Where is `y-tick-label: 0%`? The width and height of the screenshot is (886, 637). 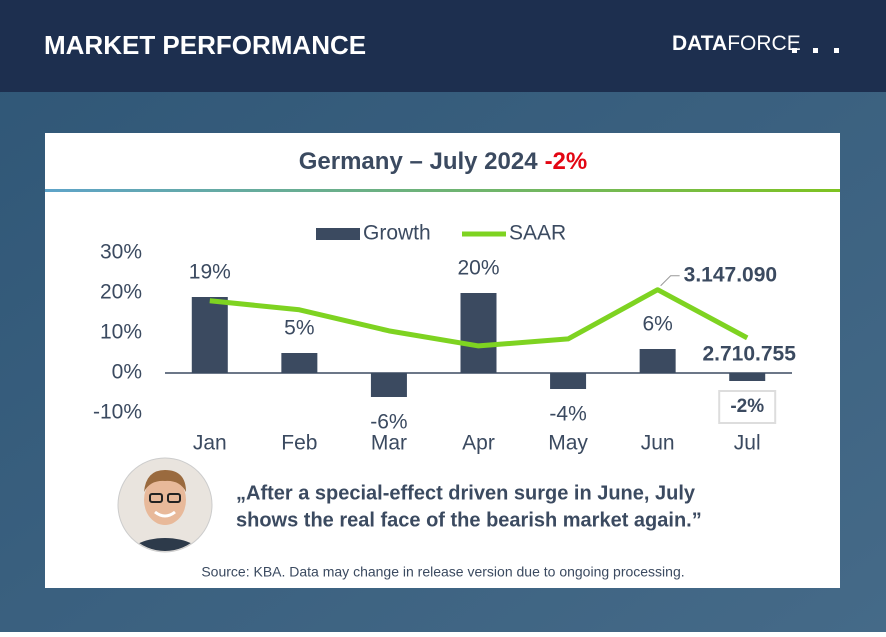 y-tick-label: 0% is located at coordinates (127, 372).